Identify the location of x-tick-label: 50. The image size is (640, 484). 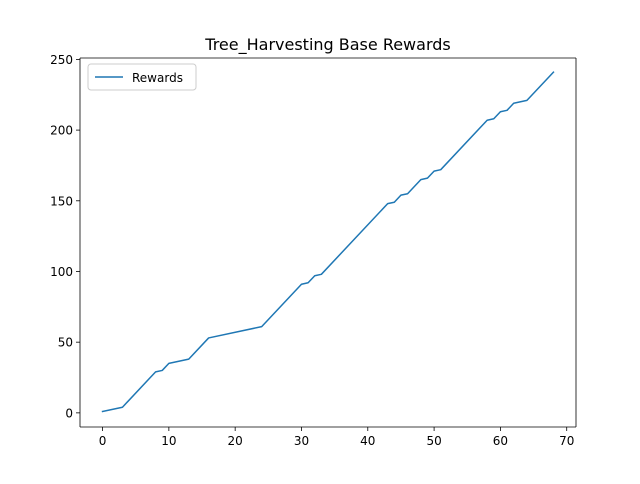
(433, 441).